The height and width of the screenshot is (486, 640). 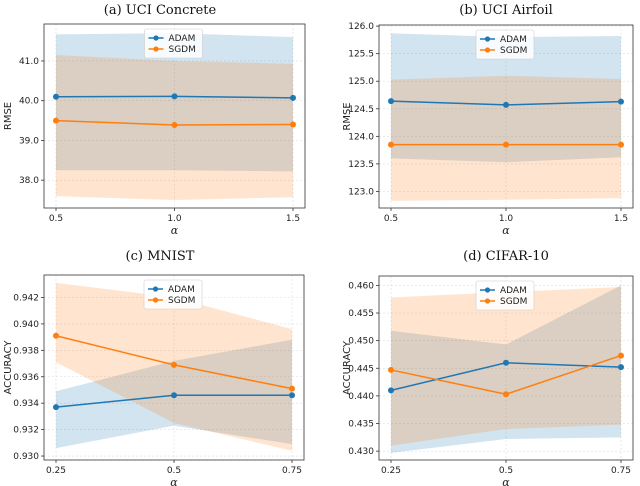 What do you see at coordinates (160, 10) in the screenshot?
I see `chart-title: (a) UCI Concrete` at bounding box center [160, 10].